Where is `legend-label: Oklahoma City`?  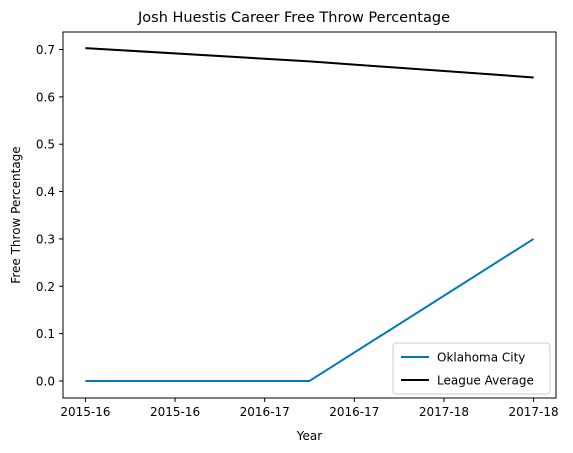 legend-label: Oklahoma City is located at coordinates (481, 358).